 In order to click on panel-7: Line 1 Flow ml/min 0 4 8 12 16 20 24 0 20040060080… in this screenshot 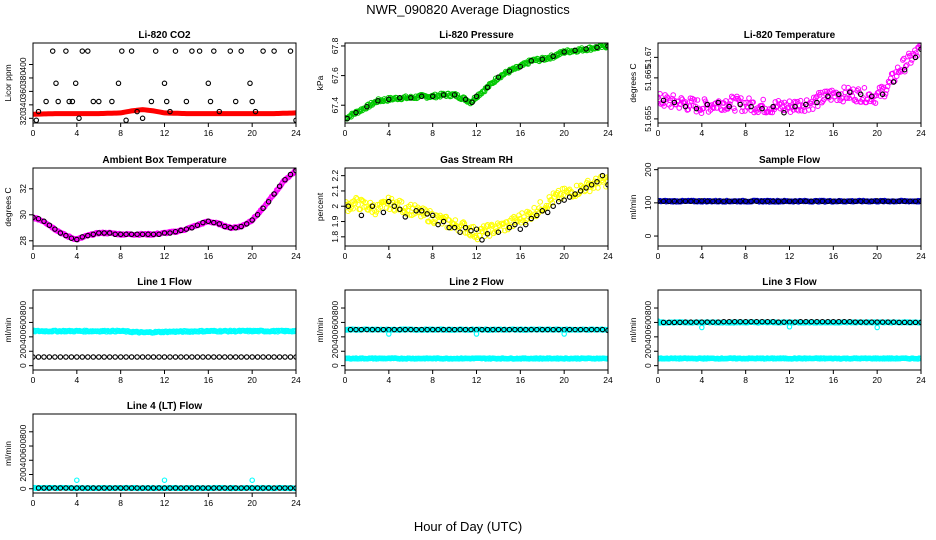, I will do `click(152, 331)`.